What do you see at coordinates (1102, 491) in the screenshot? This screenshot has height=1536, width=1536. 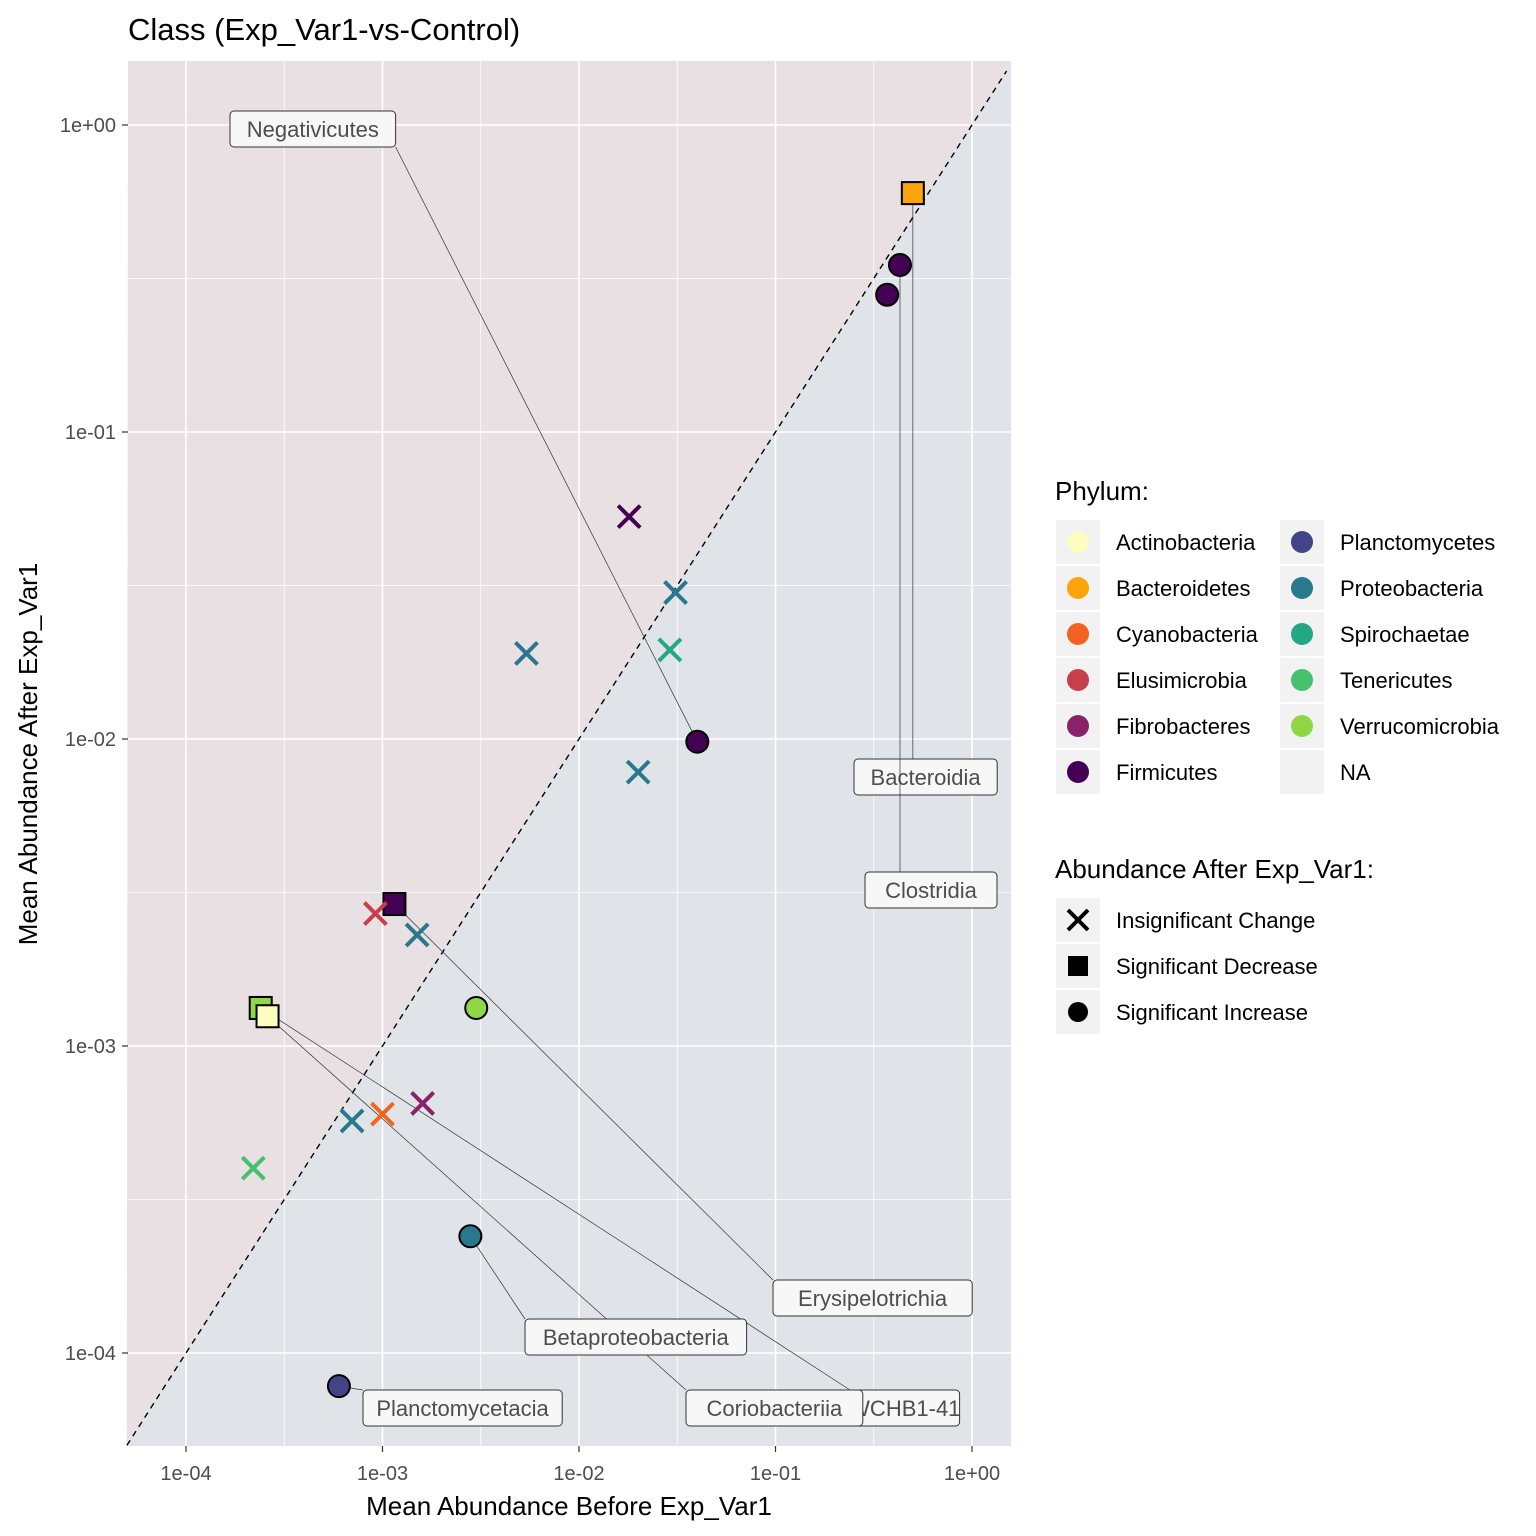 I see `phylum-legend-title: Phylum:` at bounding box center [1102, 491].